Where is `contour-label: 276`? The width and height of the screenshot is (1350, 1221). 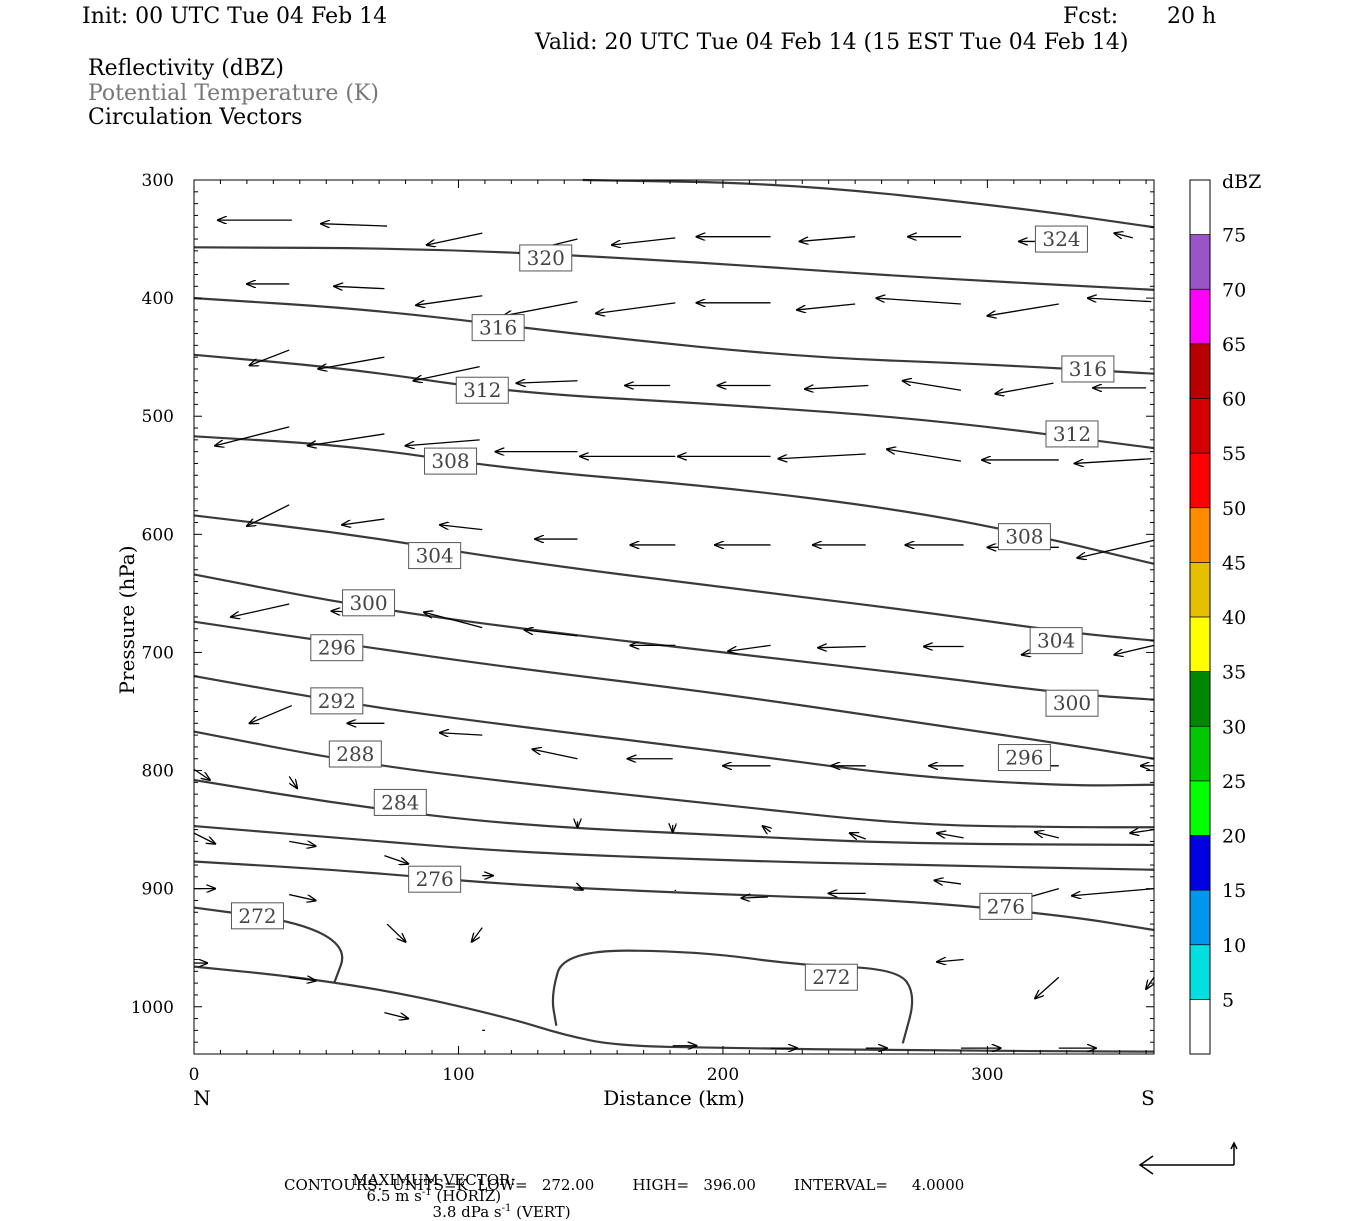
contour-label: 276 is located at coordinates (1006, 906).